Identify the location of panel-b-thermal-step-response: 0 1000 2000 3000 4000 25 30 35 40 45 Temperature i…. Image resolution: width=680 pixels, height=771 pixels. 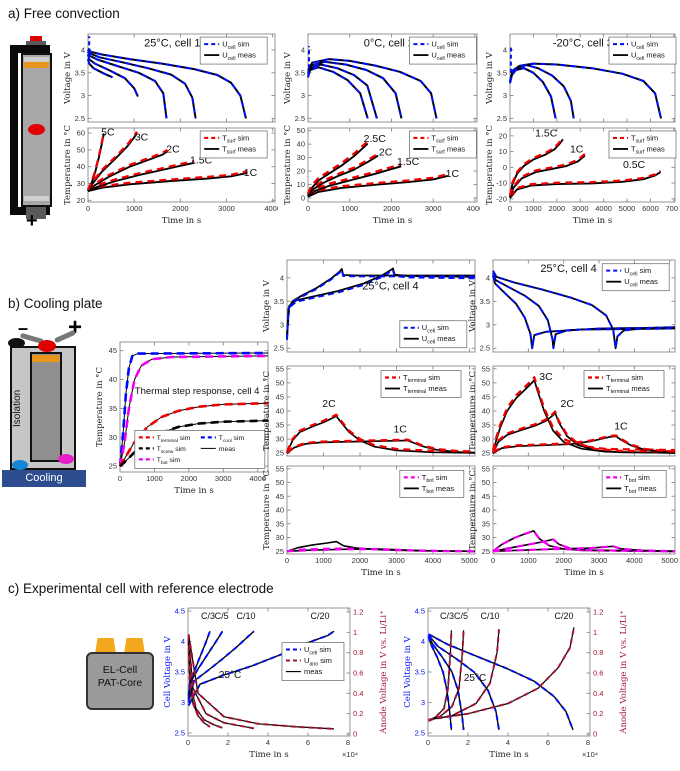
(180, 418).